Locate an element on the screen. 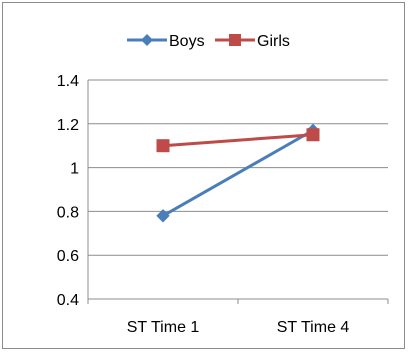 This screenshot has width=409, height=355. data-point-boys is located at coordinates (163, 216).